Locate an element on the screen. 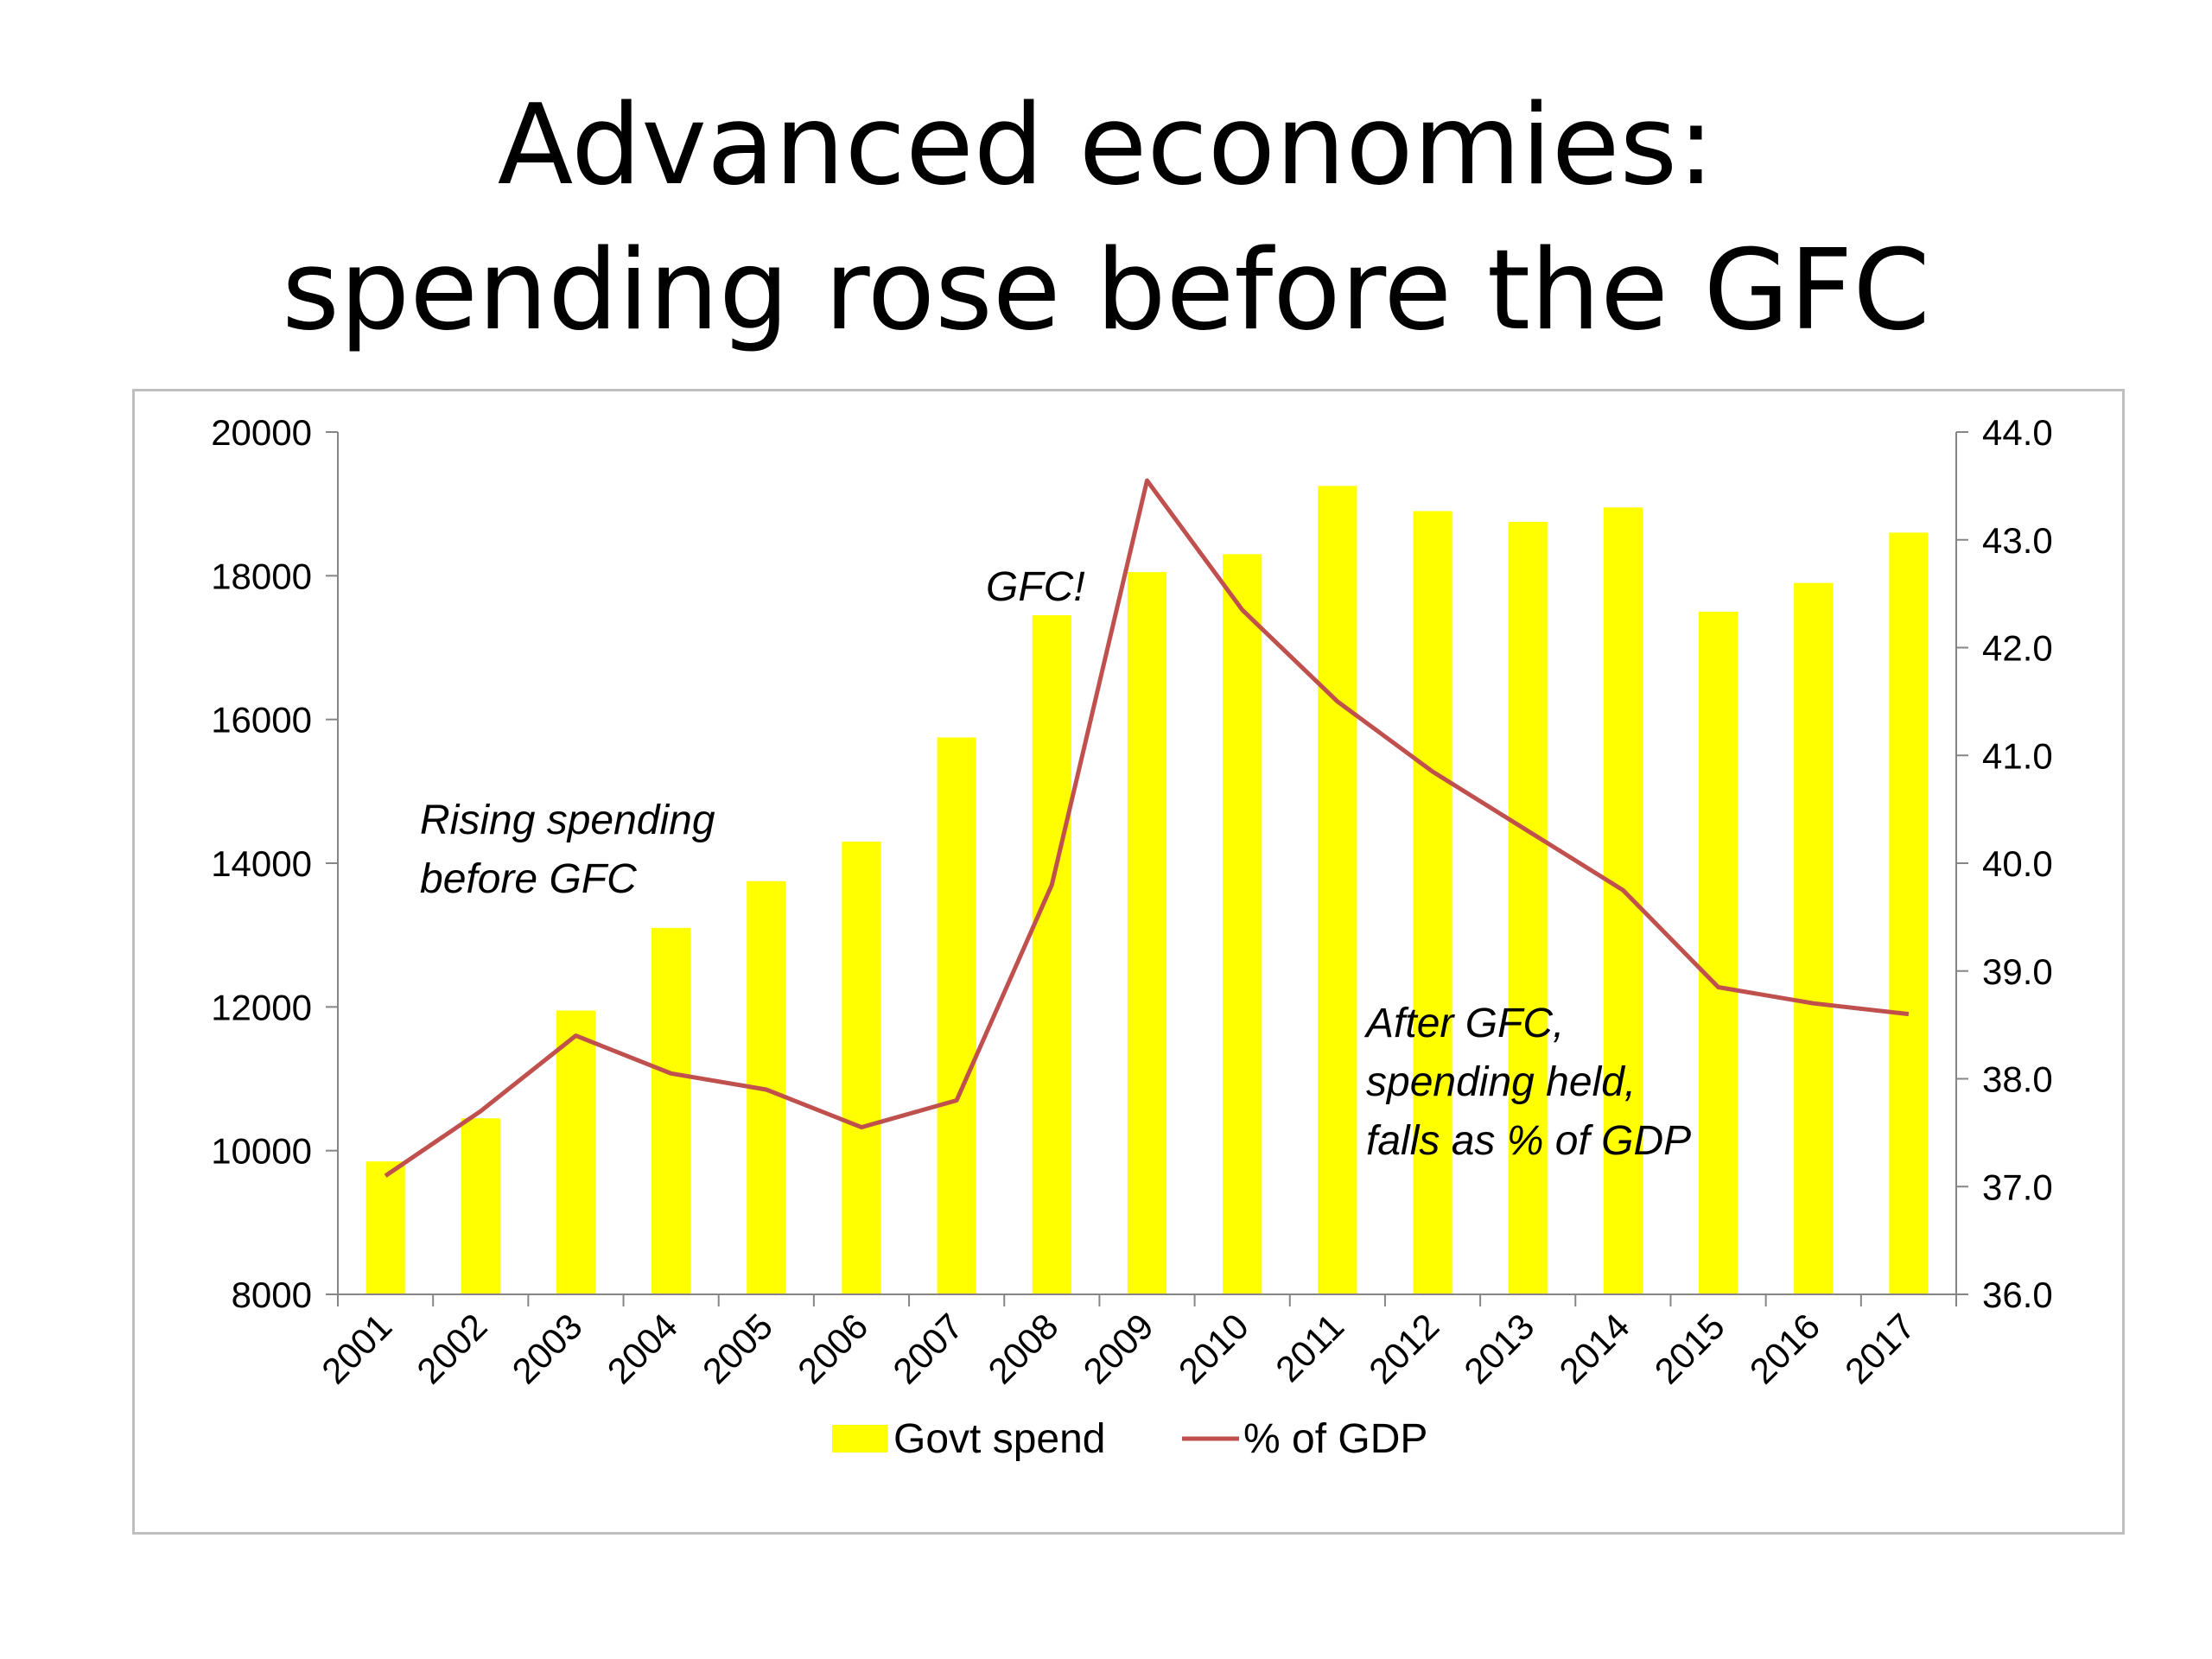 This screenshot has width=2212, height=1659. x-tick-label-2007: 2007 is located at coordinates (928, 1348).